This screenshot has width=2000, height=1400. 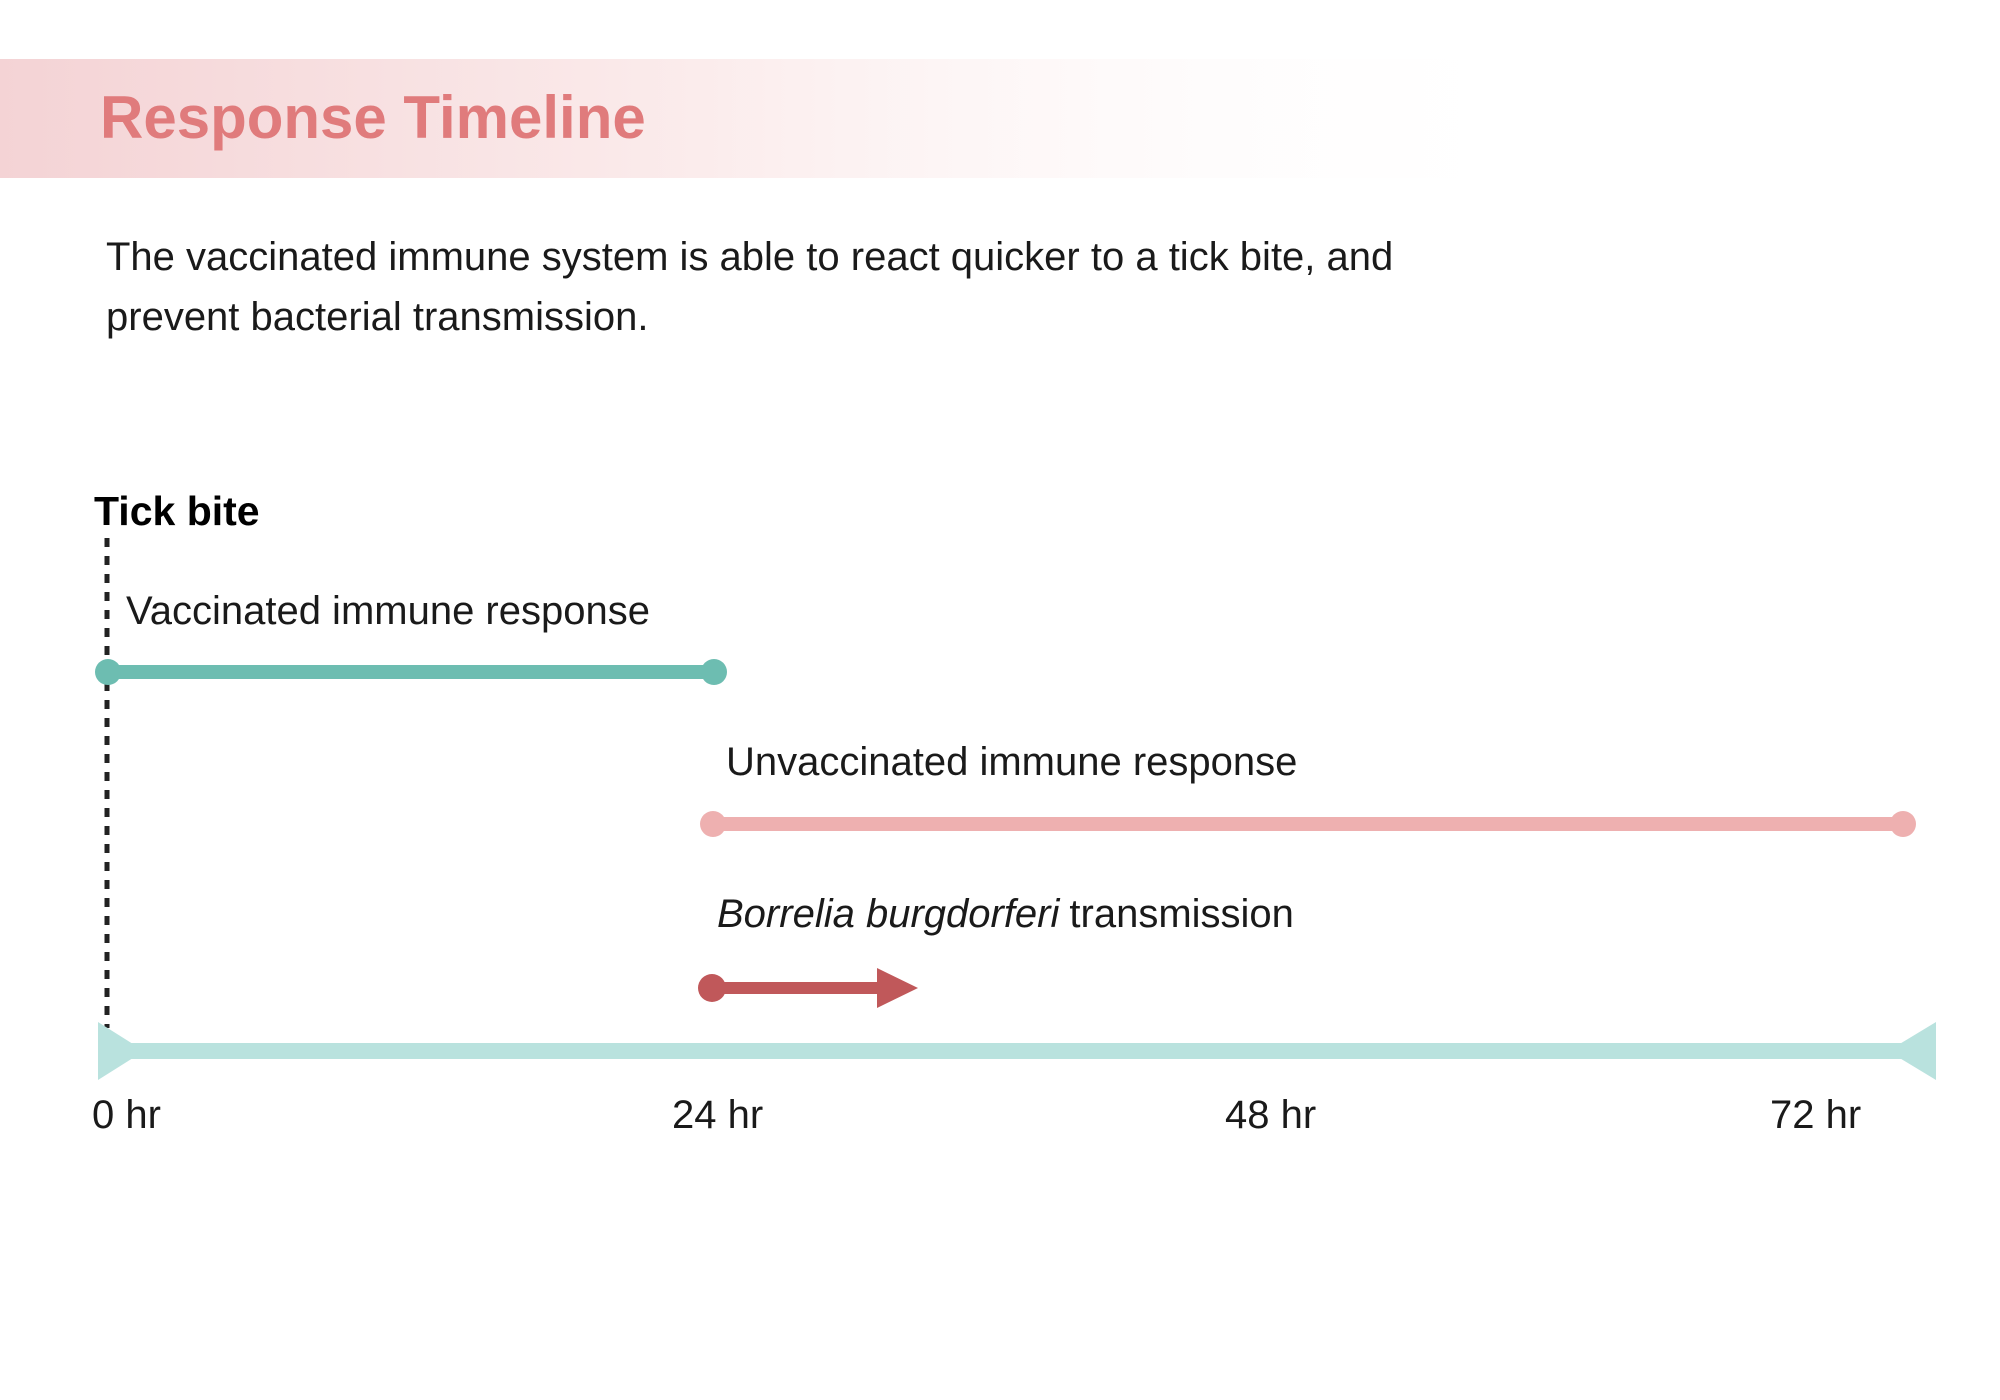 I want to click on description-line: prevent bacterial transmission., so click(x=377, y=317).